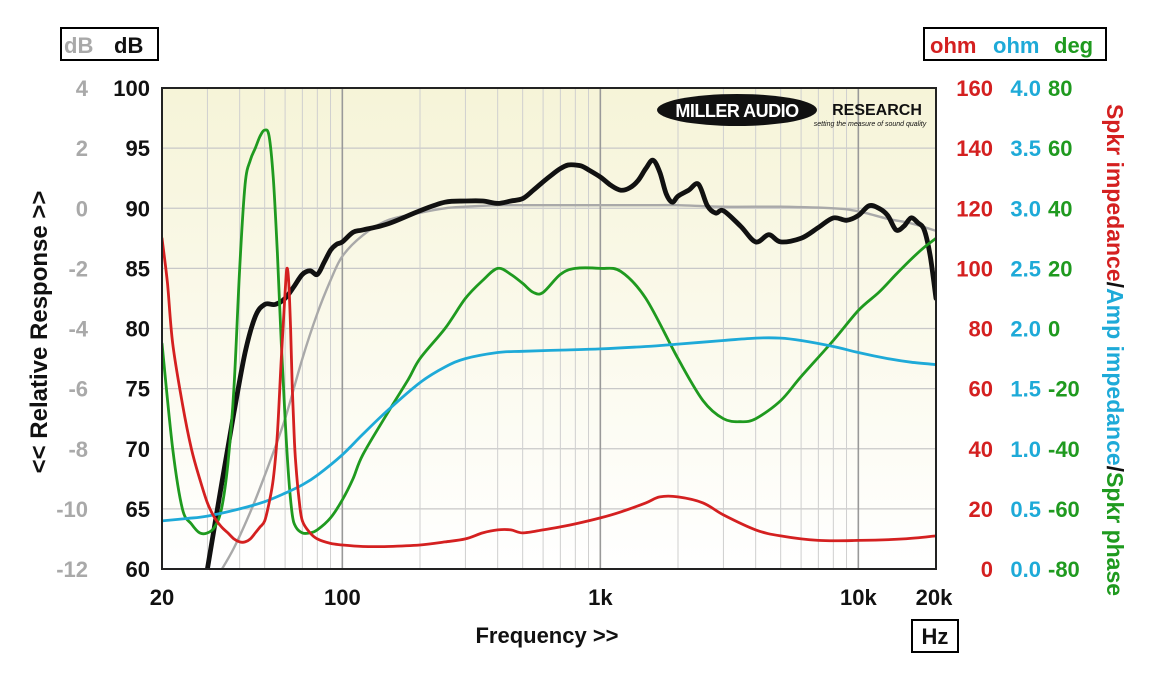 The height and width of the screenshot is (681, 1170). Describe the element at coordinates (1025, 509) in the screenshot. I see `amp-ohm-tick: 0.5` at that location.